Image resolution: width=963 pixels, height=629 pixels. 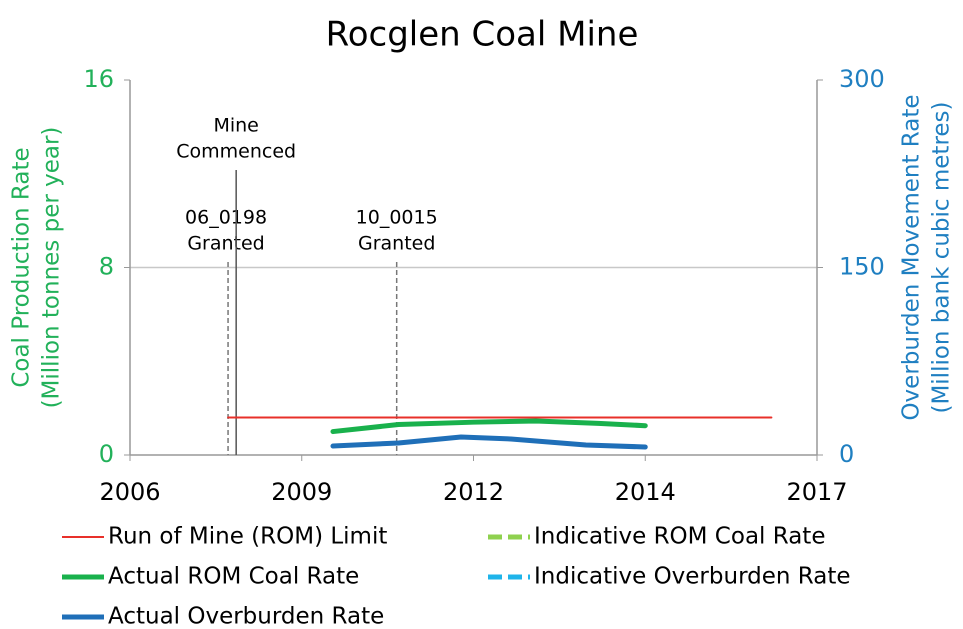 What do you see at coordinates (862, 267) in the screenshot?
I see `y2-tick-label: 150` at bounding box center [862, 267].